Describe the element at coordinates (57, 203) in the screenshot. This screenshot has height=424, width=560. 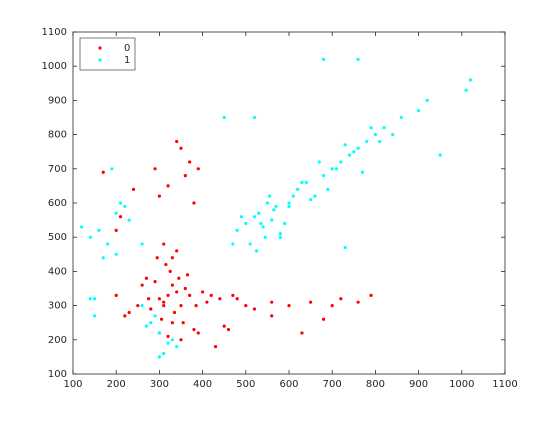
I see `y-tick-label: 600` at that location.